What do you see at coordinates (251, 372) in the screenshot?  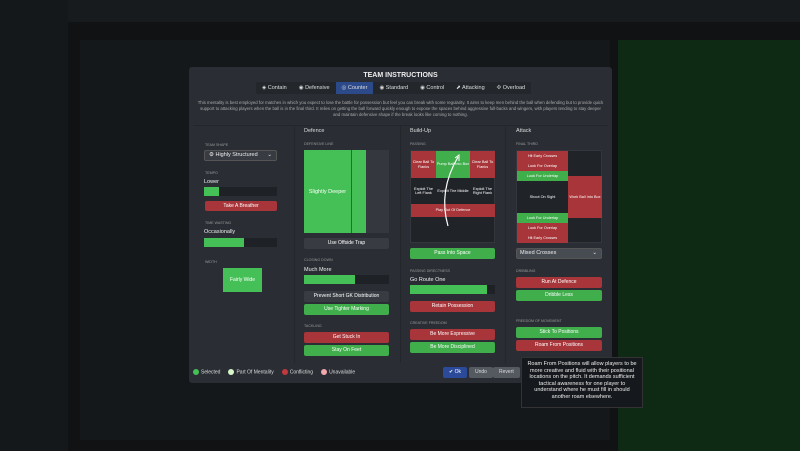 I see `legend-part-of-mentality: Part Of Mentality` at bounding box center [251, 372].